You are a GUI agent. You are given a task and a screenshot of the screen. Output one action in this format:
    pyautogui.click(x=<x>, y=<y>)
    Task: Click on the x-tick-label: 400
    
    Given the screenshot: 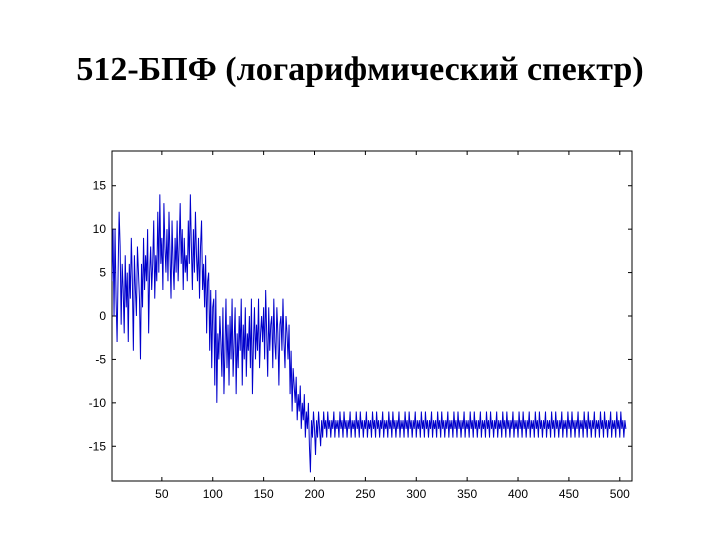 What is the action you would take?
    pyautogui.click(x=518, y=494)
    